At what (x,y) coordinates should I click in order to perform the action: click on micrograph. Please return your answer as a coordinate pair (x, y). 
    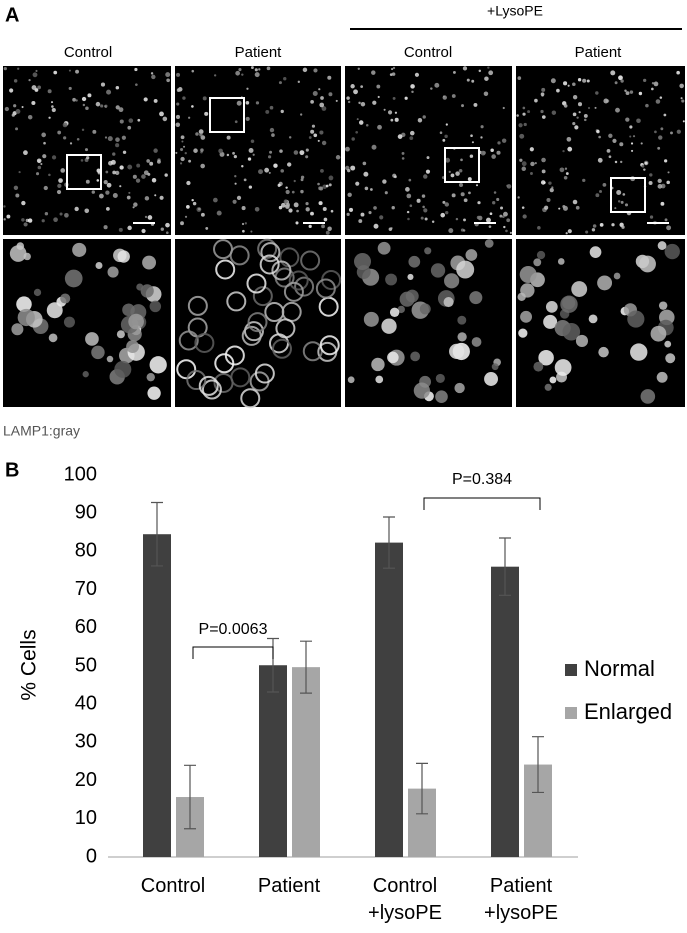
    Looking at the image, I should click on (428, 150).